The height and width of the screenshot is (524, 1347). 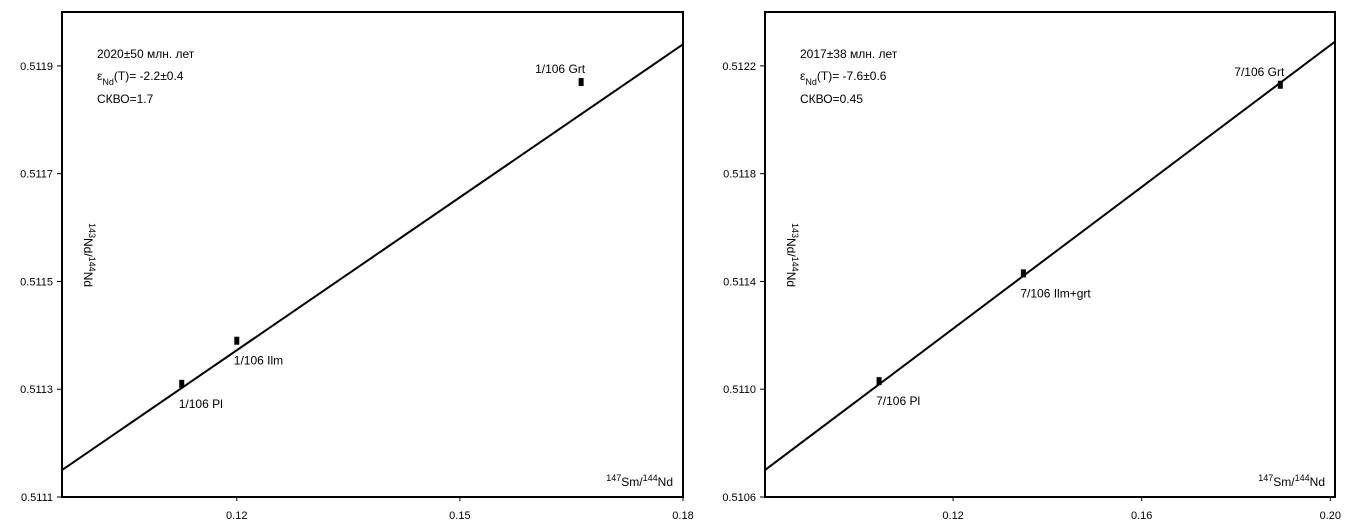 What do you see at coordinates (739, 67) in the screenshot?
I see `y-tick-label: 0.5122` at bounding box center [739, 67].